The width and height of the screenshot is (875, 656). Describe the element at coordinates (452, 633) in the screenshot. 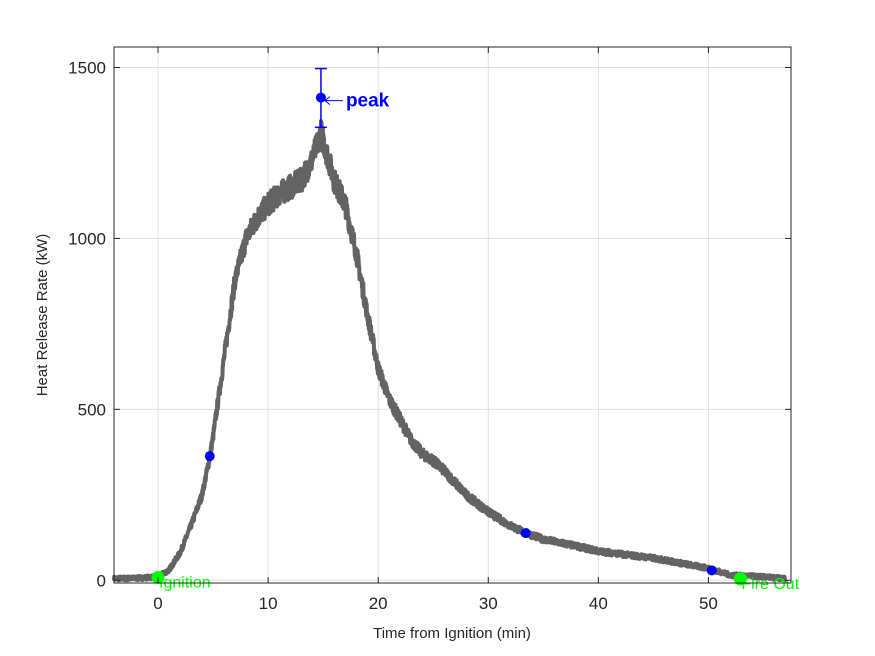

I see `x-axis-label: Time from Ignition (min)` at that location.